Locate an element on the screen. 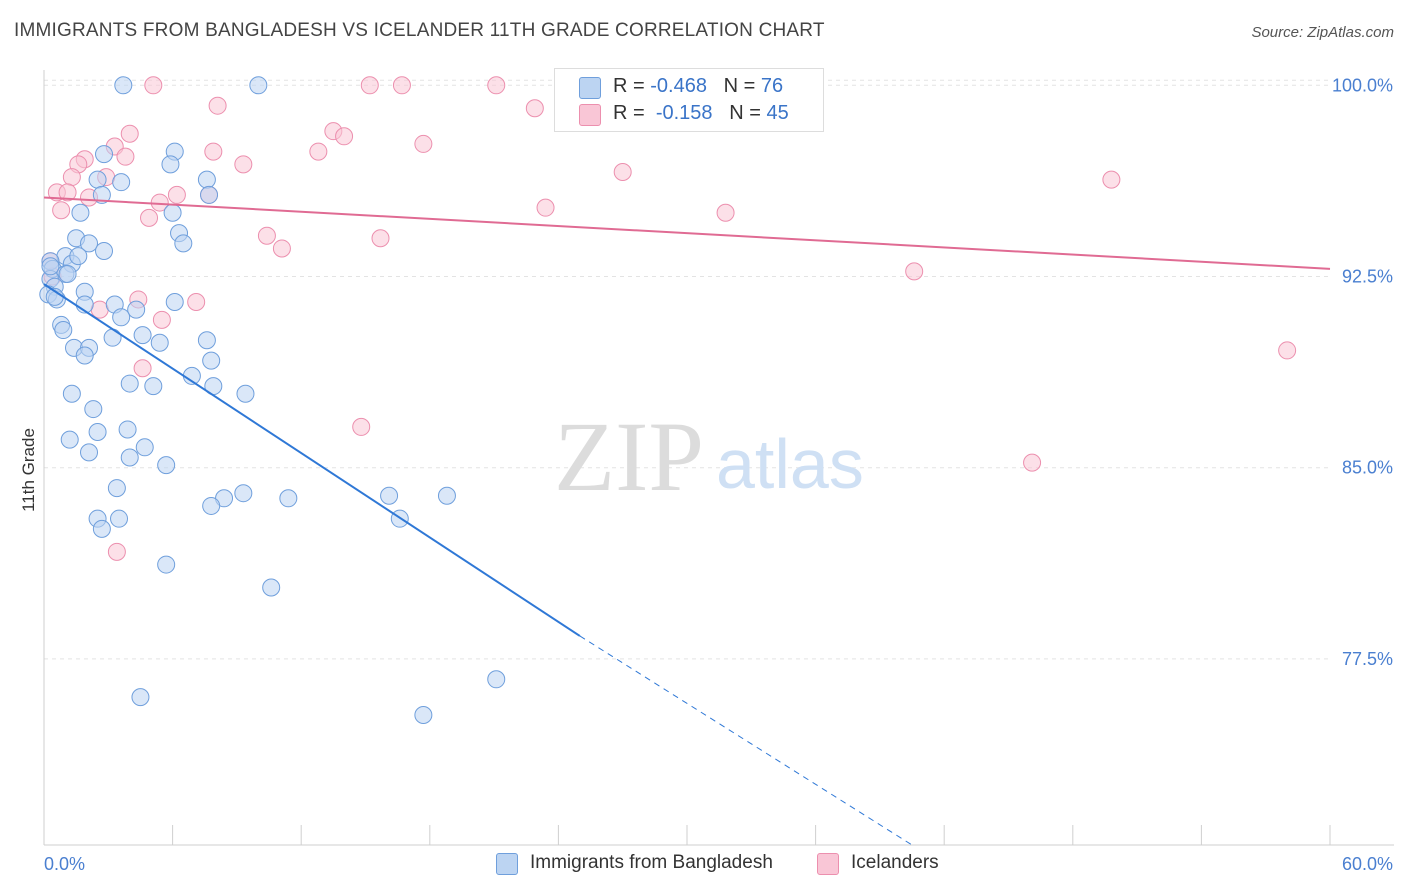 This screenshot has height=892, width=1406. bottom-legend-swatch-pink is located at coordinates (828, 864).